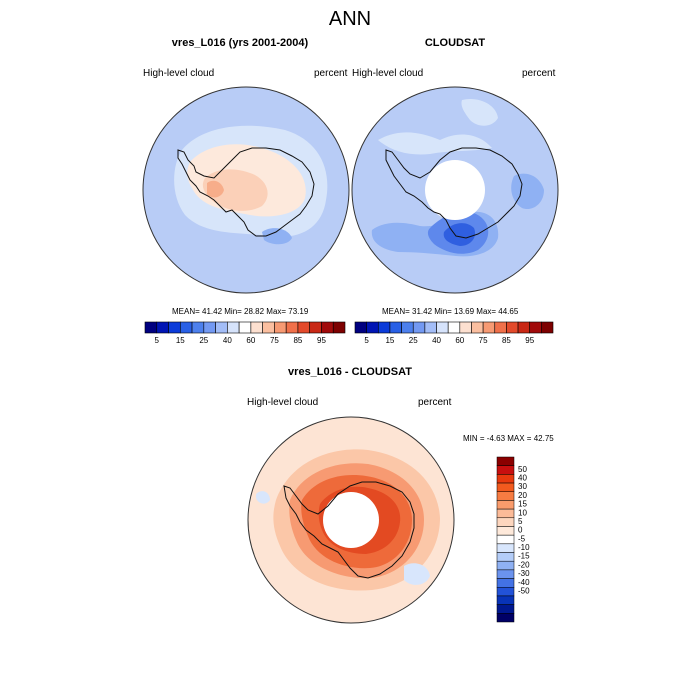 The height and width of the screenshot is (700, 700). Describe the element at coordinates (435, 402) in the screenshot. I see `diff-panel-units-label: percent` at that location.